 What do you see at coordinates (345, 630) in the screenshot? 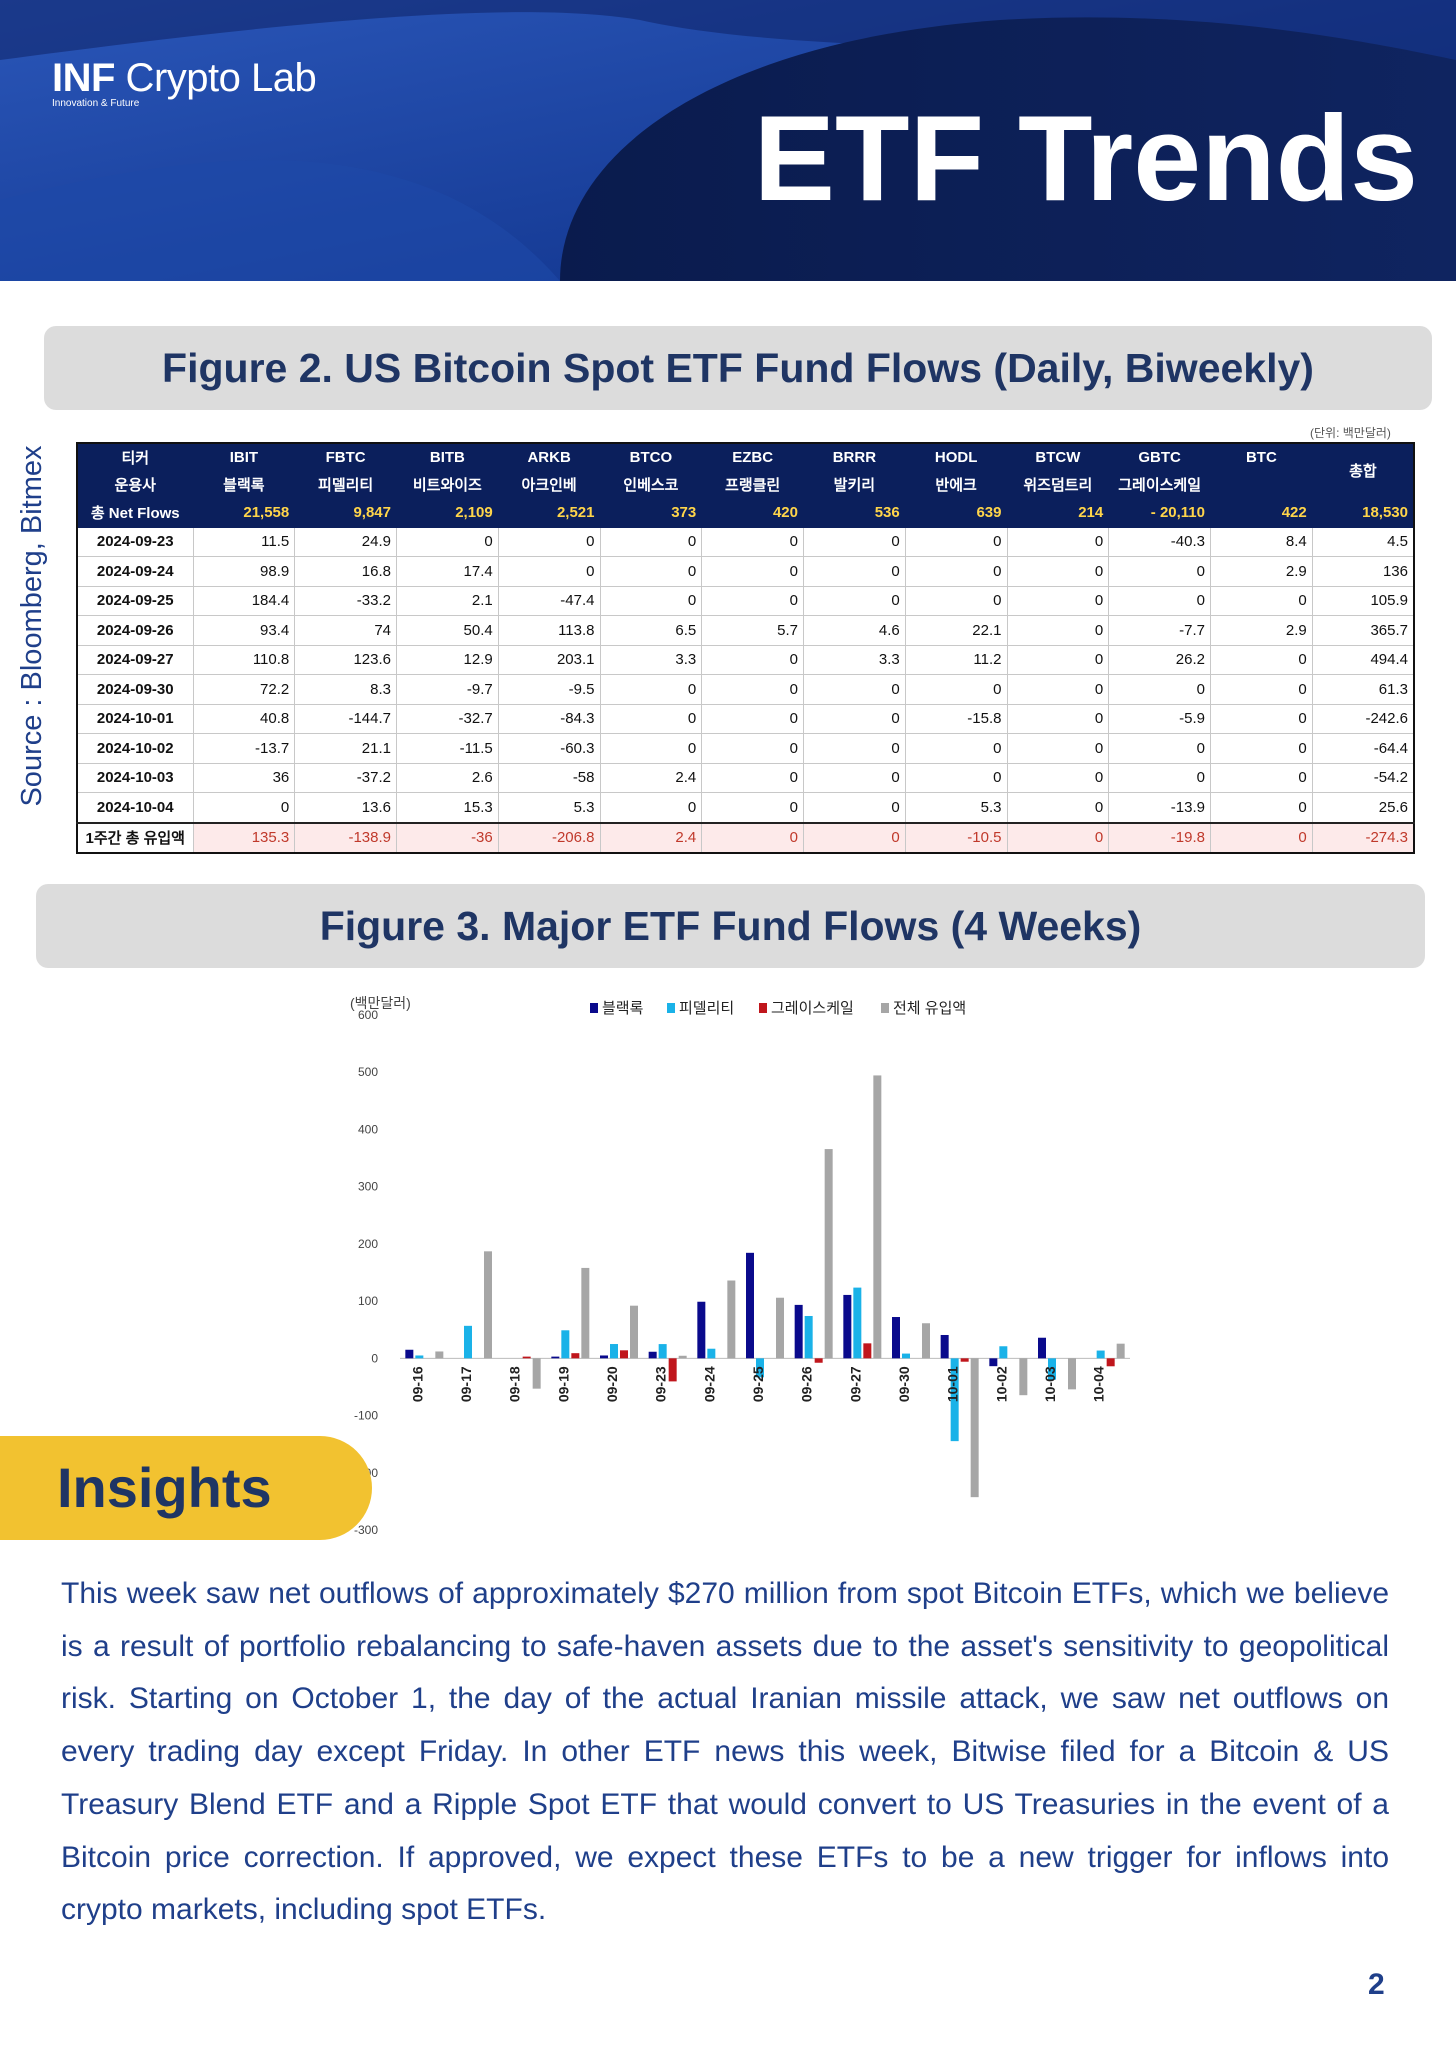
I see `value-cell: 74` at bounding box center [345, 630].